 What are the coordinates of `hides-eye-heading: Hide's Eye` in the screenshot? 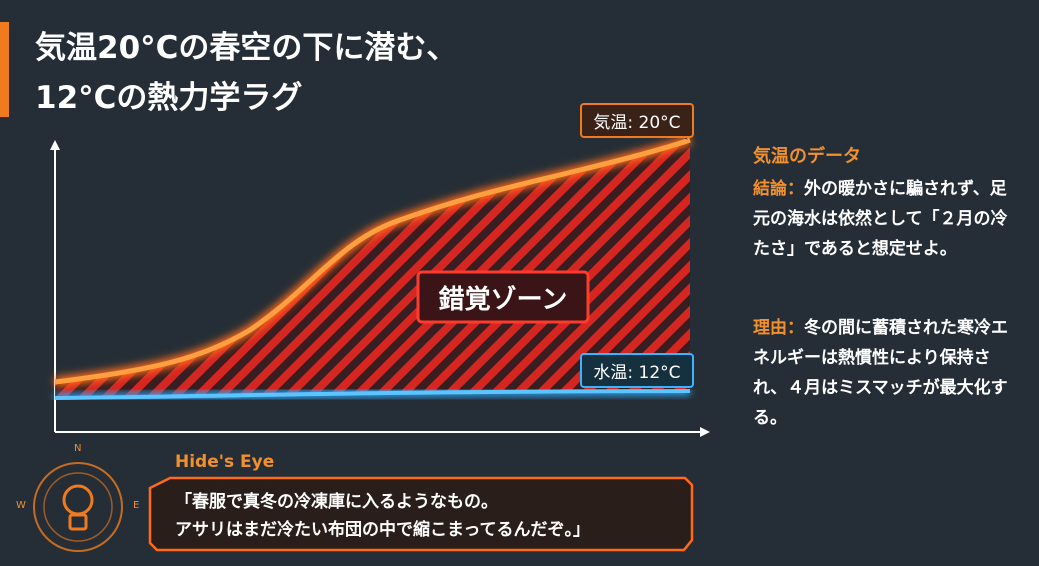 It's located at (225, 462).